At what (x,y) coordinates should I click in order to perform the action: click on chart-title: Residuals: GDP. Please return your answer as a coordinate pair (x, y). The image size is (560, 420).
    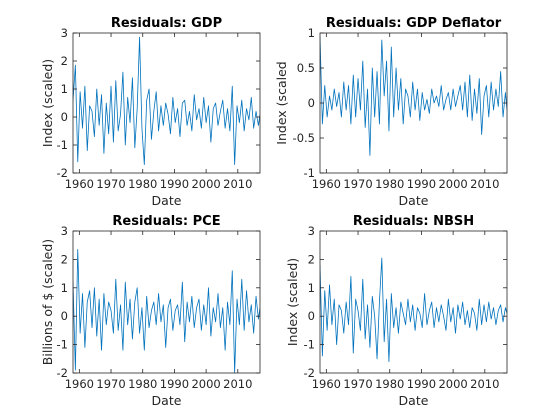
    Looking at the image, I should click on (166, 23).